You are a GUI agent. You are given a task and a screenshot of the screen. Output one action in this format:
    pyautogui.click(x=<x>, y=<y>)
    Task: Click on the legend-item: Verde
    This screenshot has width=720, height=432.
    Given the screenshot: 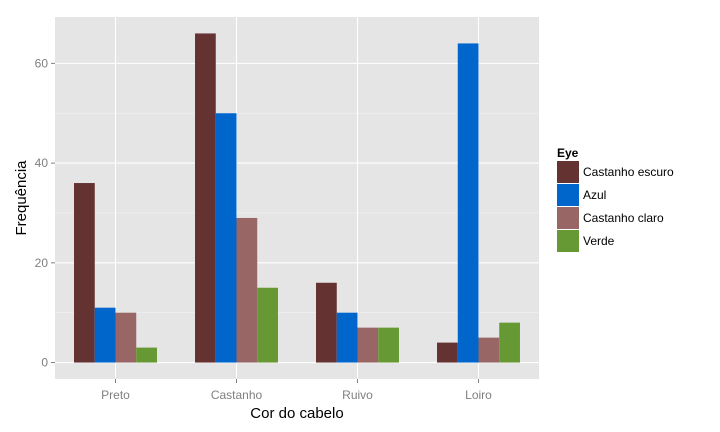 What is the action you would take?
    pyautogui.click(x=586, y=241)
    